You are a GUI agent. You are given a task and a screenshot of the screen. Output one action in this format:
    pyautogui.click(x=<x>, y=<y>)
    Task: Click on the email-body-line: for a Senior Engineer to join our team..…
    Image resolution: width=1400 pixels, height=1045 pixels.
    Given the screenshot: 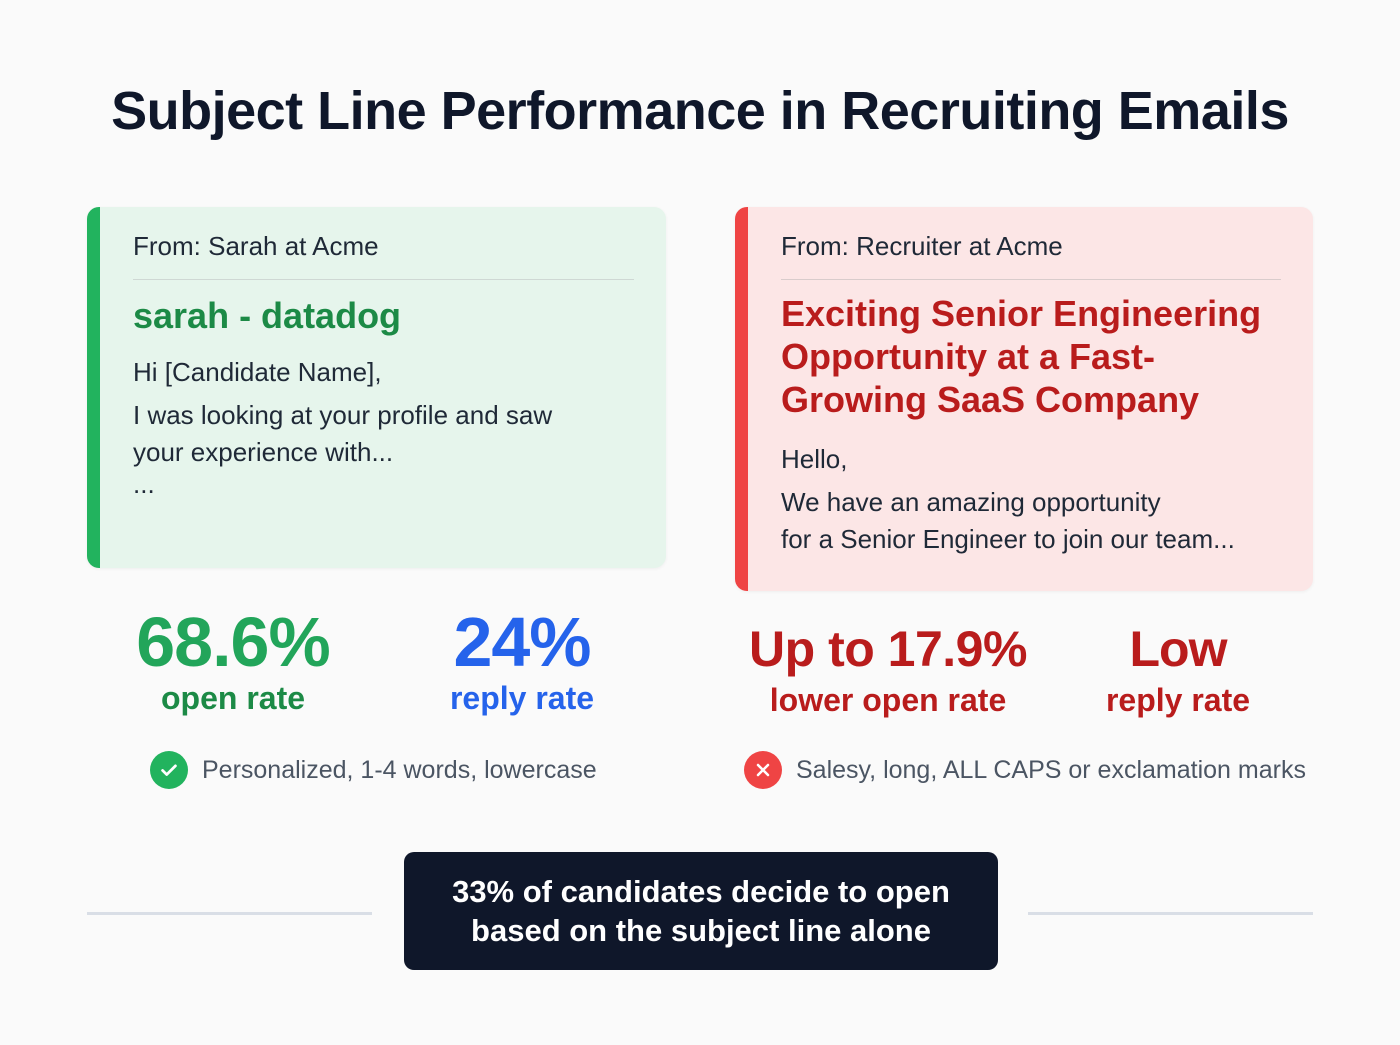 What is the action you would take?
    pyautogui.click(x=1008, y=539)
    